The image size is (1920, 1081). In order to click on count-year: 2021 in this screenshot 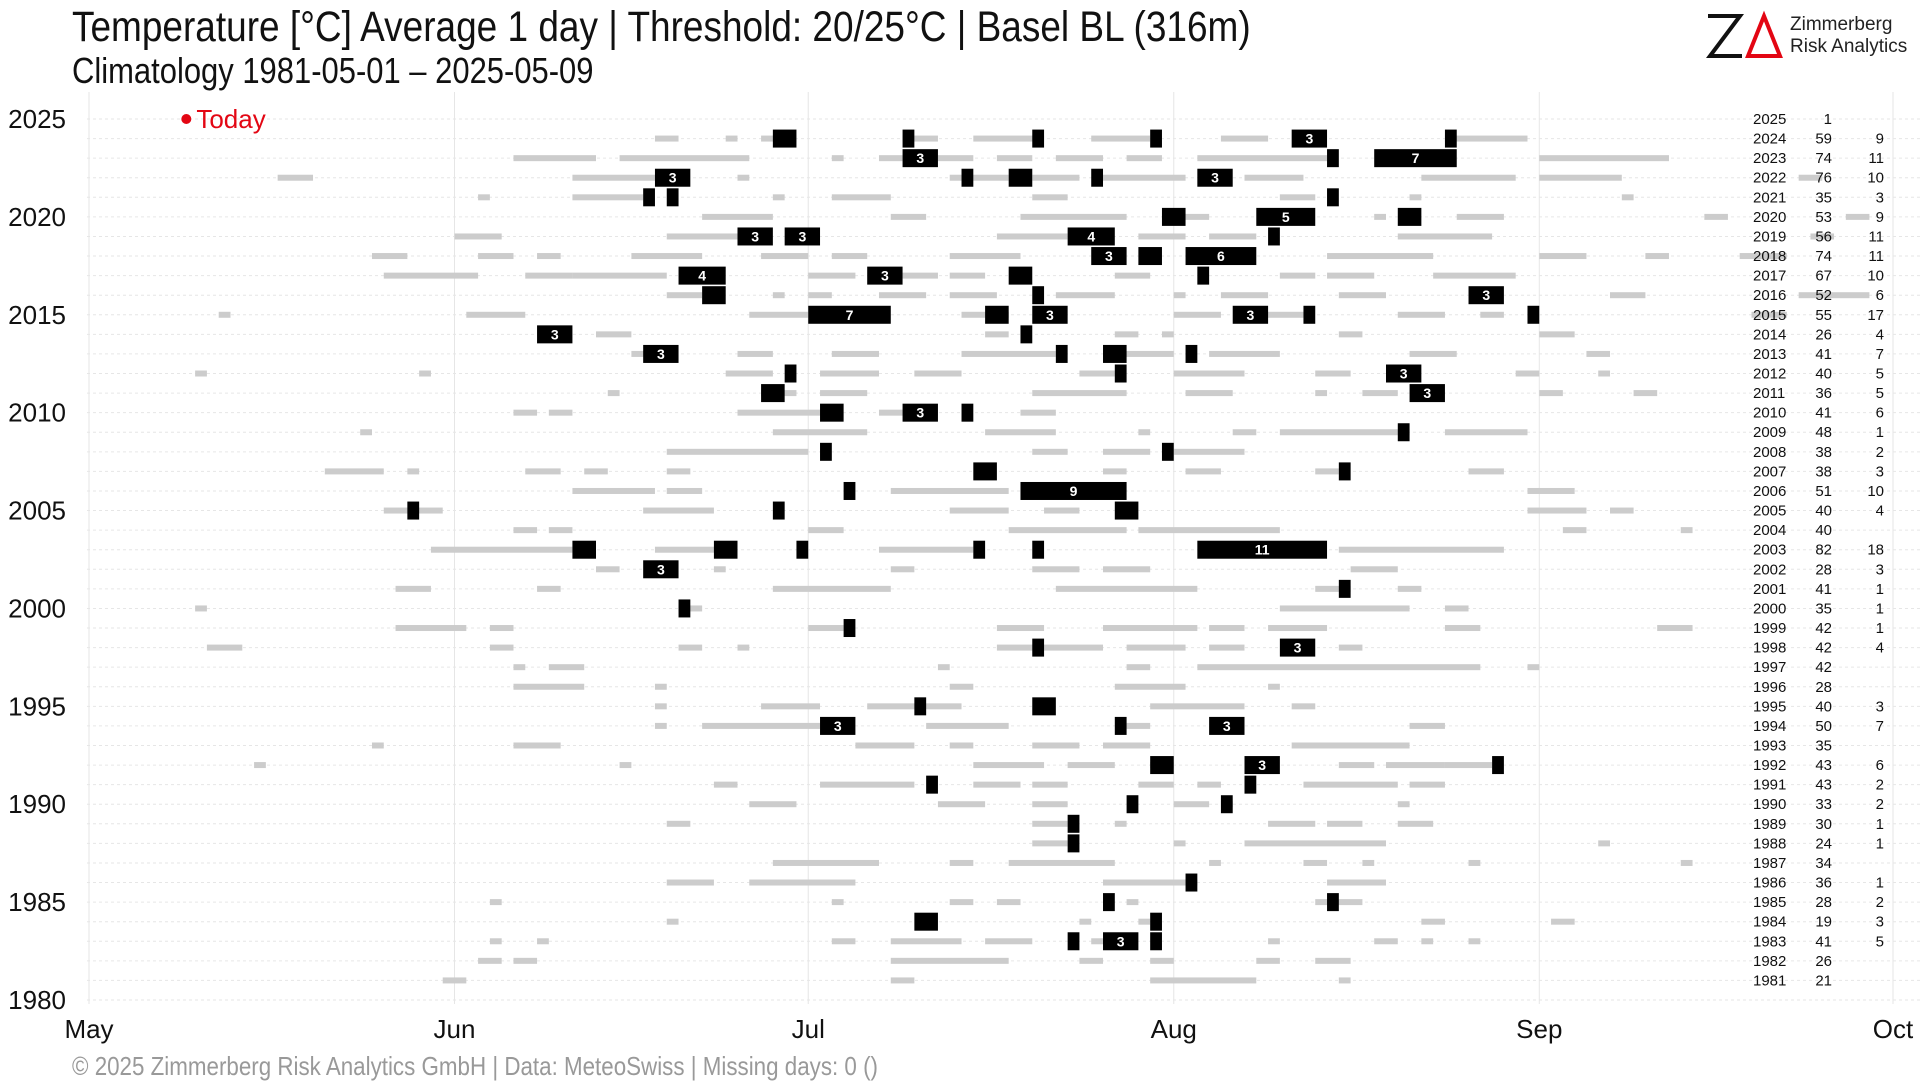, I will do `click(1769, 197)`.